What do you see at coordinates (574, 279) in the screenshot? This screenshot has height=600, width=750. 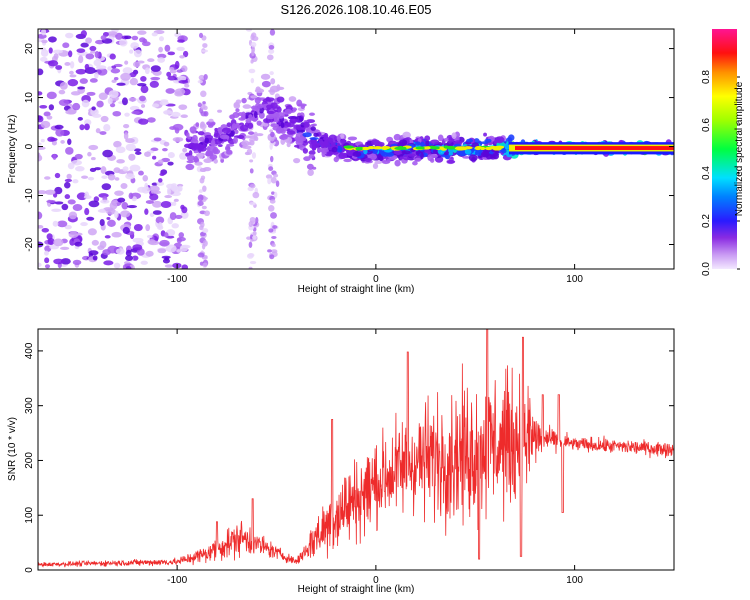 I see `spectrogram-xtick-label: 100` at bounding box center [574, 279].